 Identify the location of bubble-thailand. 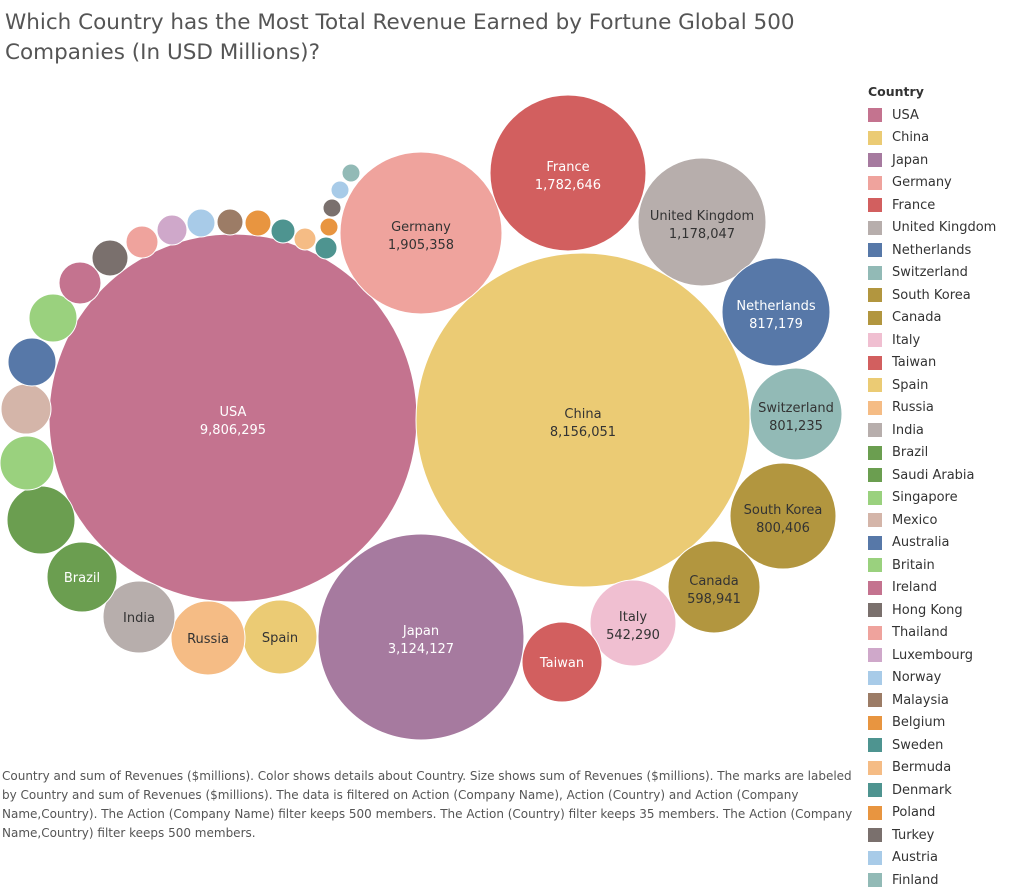
(142, 242).